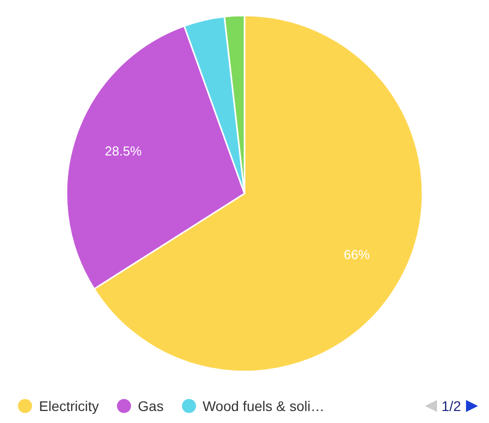  I want to click on data-label: 66%, so click(357, 254).